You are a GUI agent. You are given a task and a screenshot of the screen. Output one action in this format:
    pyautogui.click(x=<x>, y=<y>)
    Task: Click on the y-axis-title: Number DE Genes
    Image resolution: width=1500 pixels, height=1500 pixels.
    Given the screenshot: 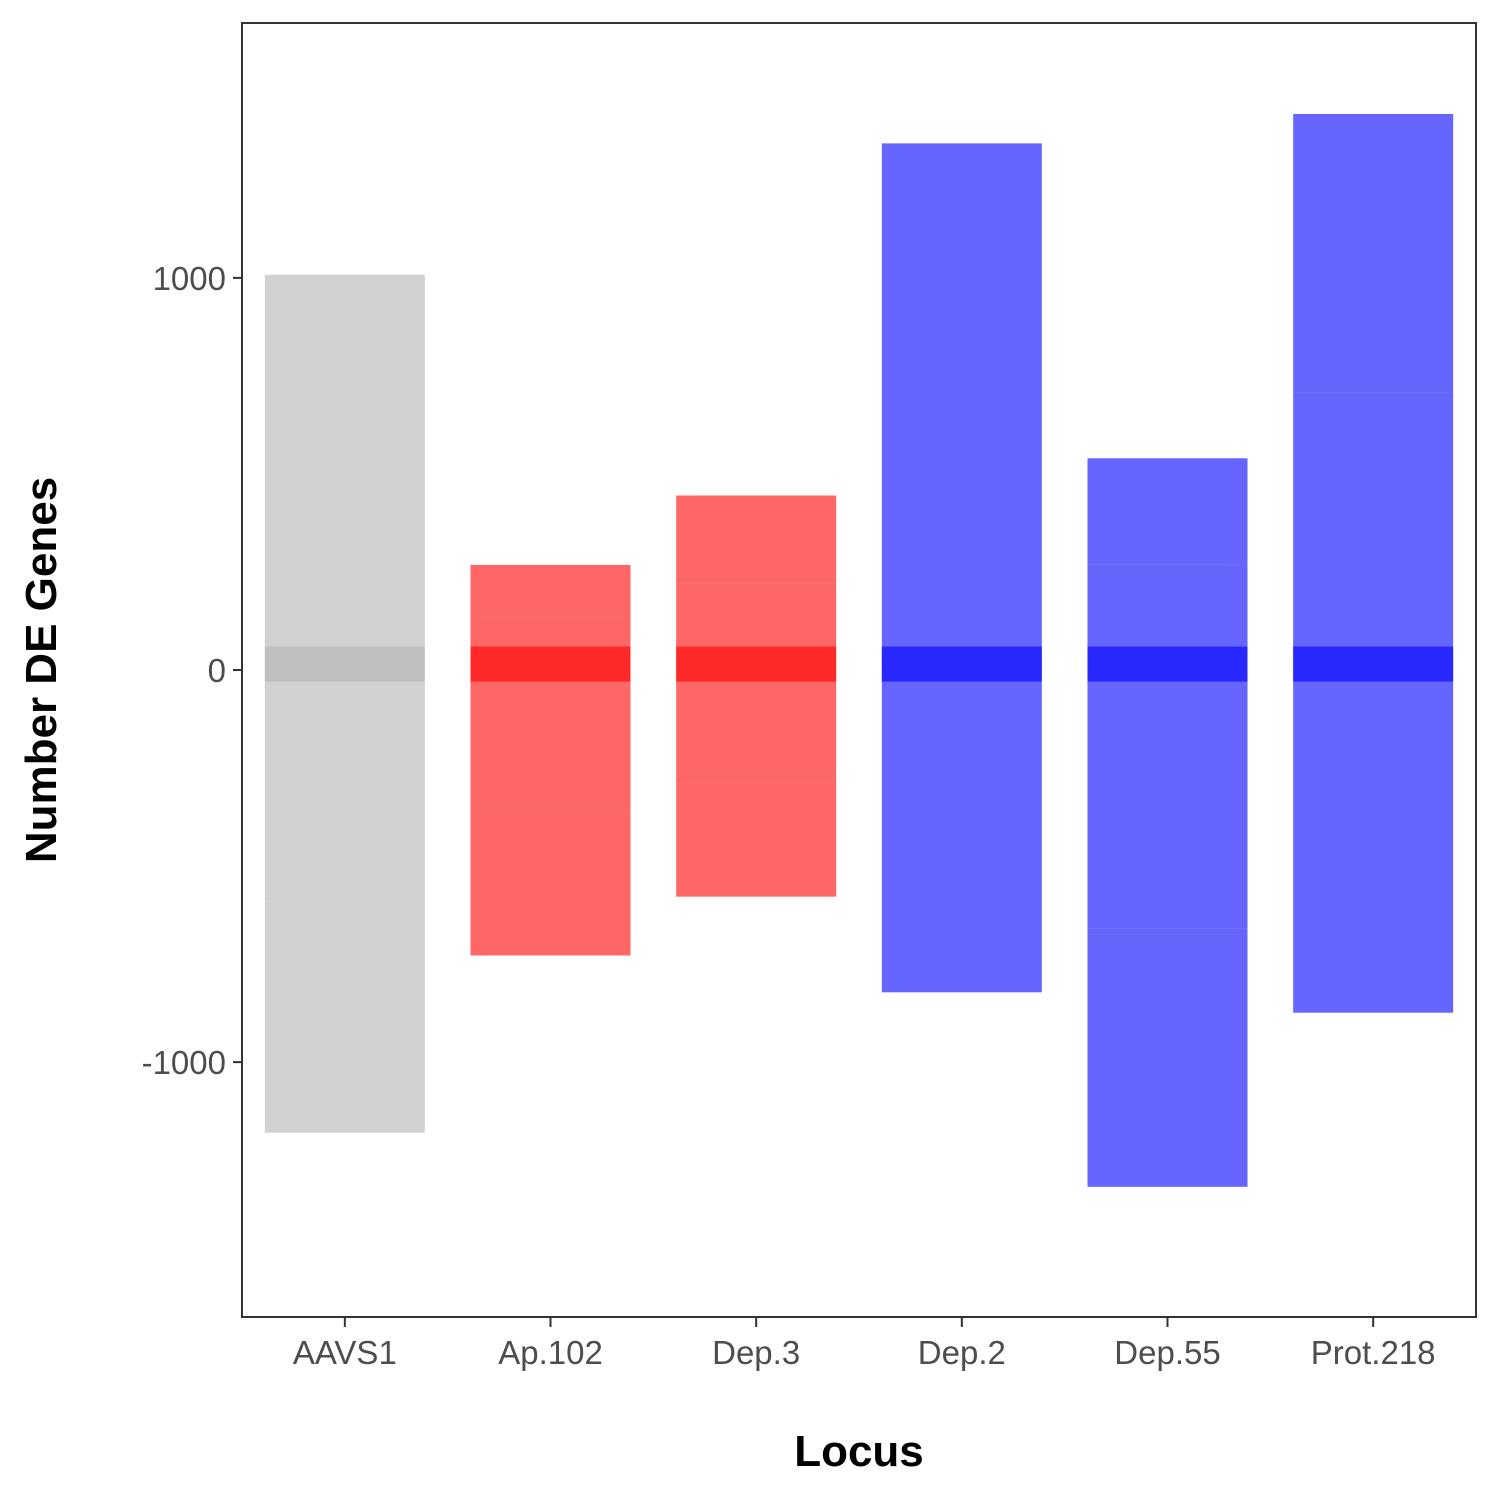 What is the action you would take?
    pyautogui.click(x=41, y=670)
    